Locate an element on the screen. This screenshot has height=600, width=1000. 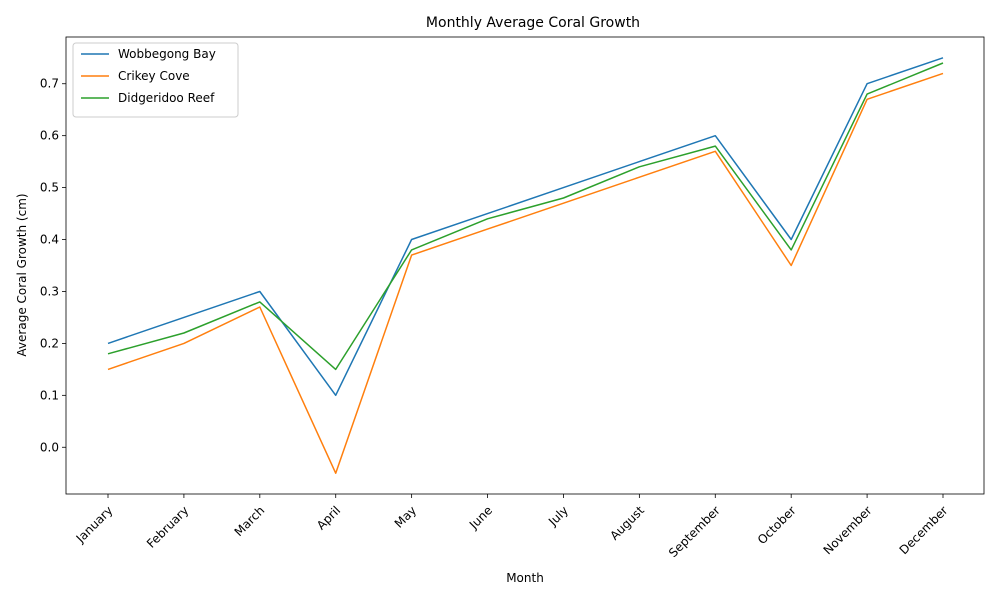
x-tick-label: August is located at coordinates (627, 523).